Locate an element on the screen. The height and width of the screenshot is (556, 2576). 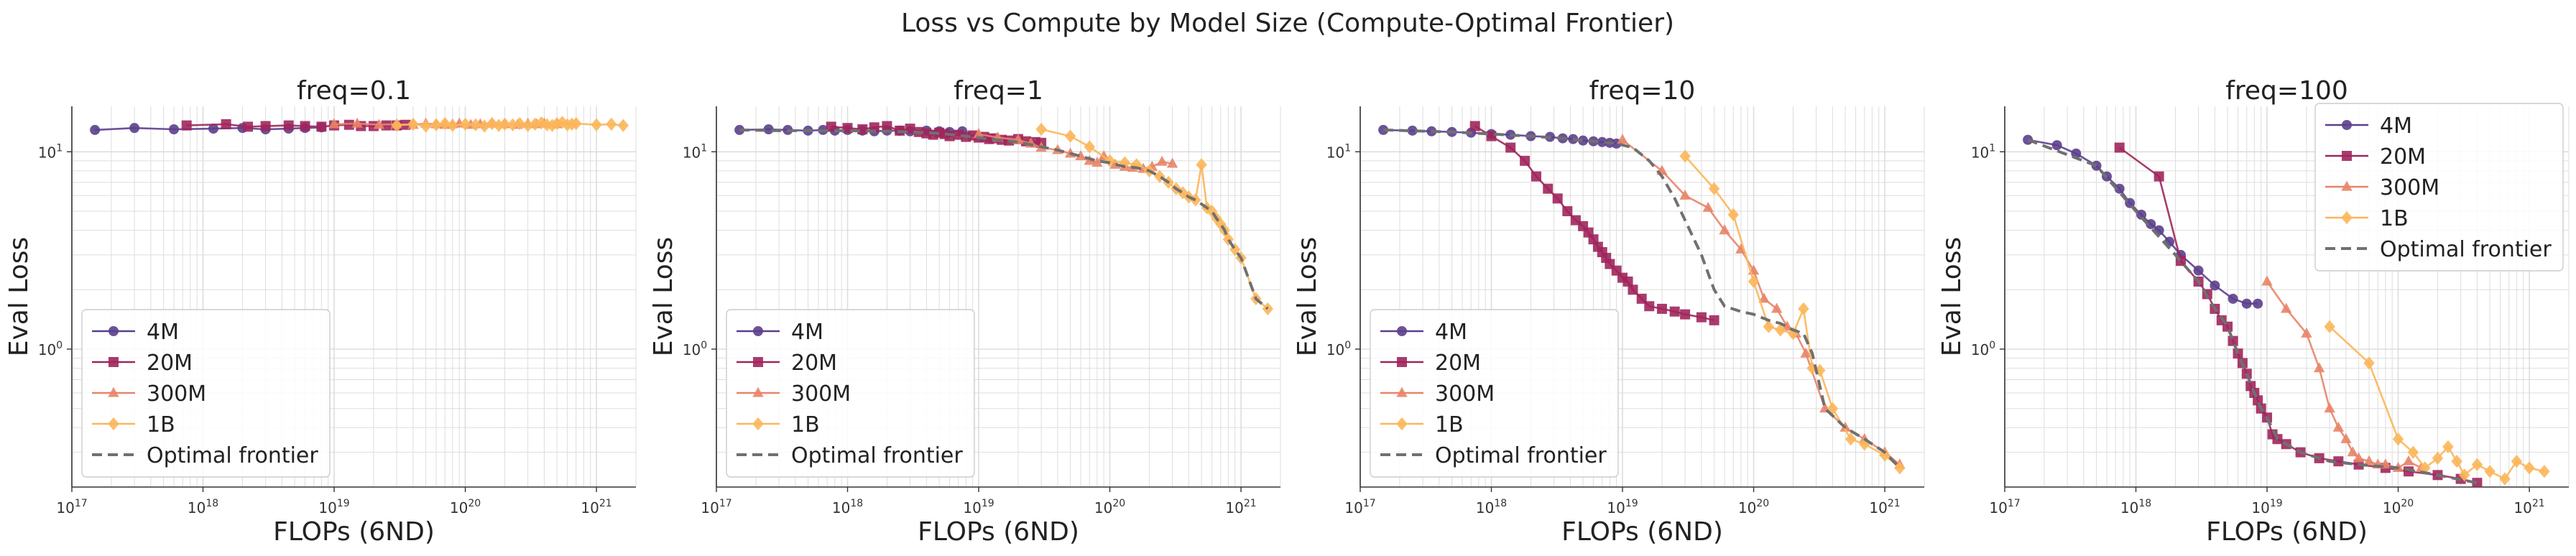
panel-title: freq=0.1 is located at coordinates (354, 91).